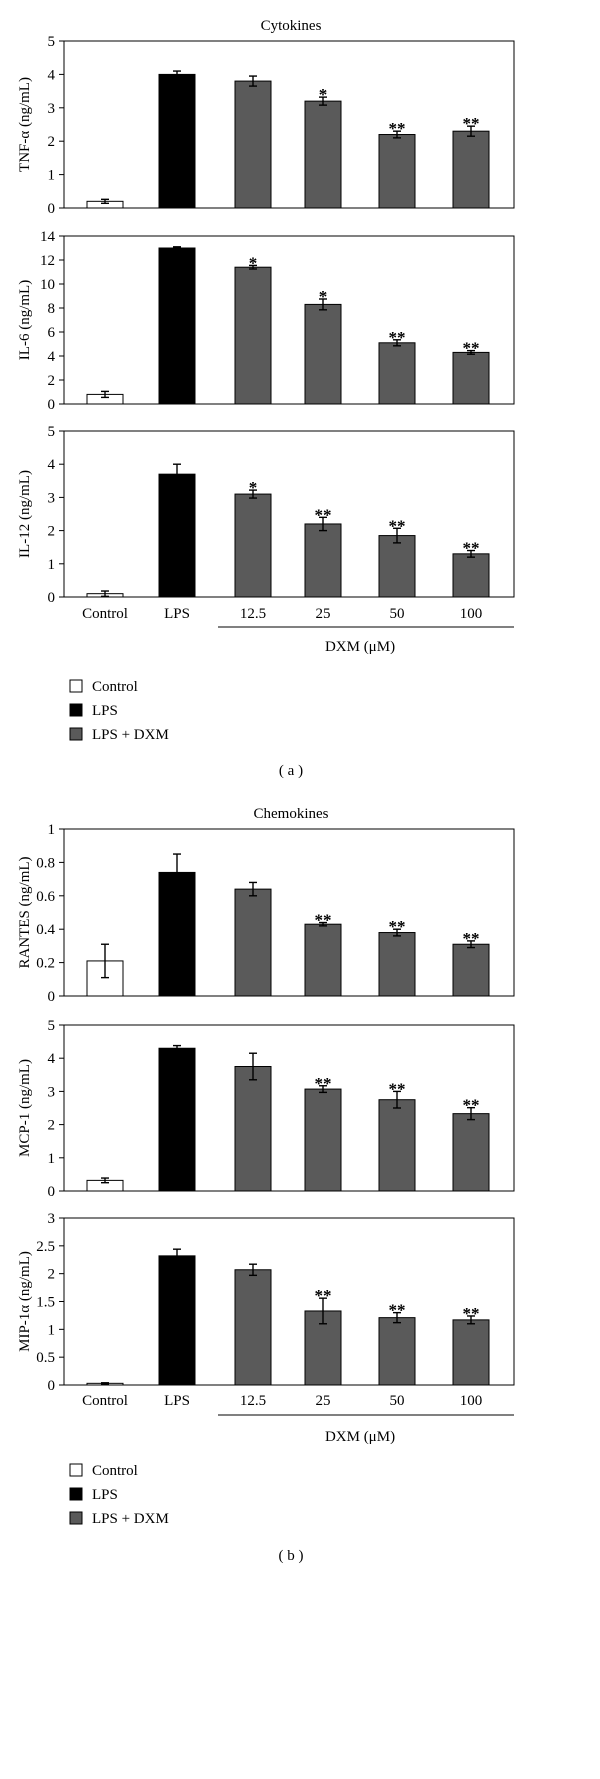 The height and width of the screenshot is (1779, 600). Describe the element at coordinates (25, 912) in the screenshot. I see `y-axis-label: RANTES (ng/mL)` at that location.